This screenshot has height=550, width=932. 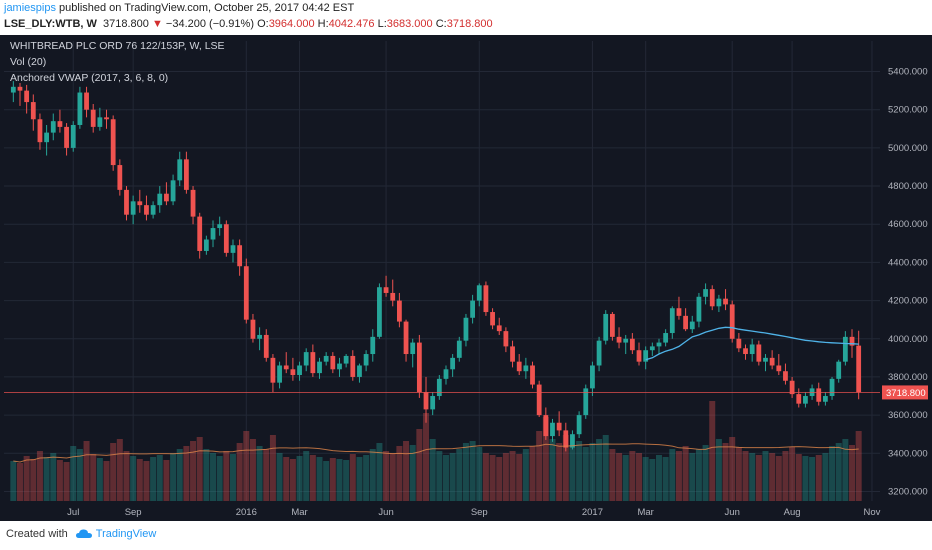 I want to click on close-value: 3718.800, so click(x=469, y=24).